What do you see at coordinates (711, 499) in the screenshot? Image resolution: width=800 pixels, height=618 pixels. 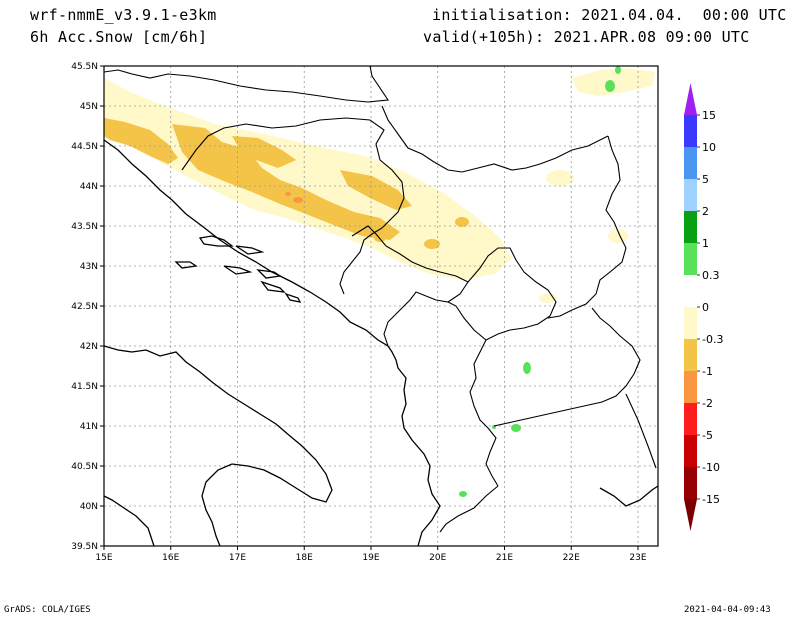 I see `colorbar-label: -15` at bounding box center [711, 499].